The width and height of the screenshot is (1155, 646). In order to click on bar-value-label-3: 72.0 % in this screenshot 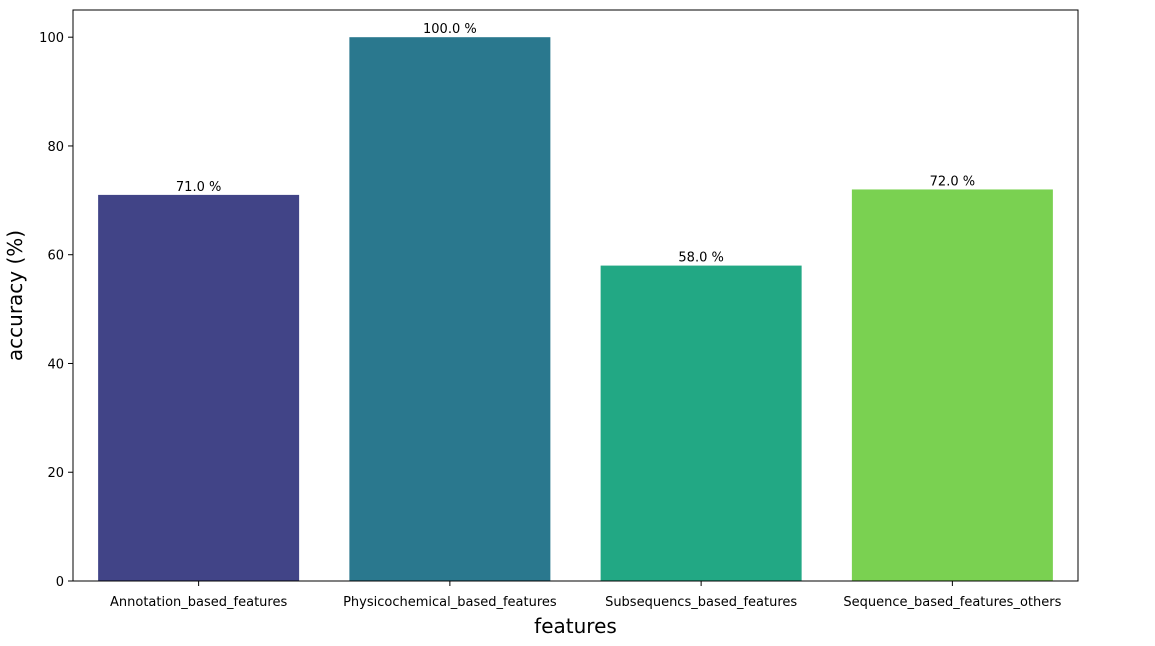, I will do `click(952, 181)`.